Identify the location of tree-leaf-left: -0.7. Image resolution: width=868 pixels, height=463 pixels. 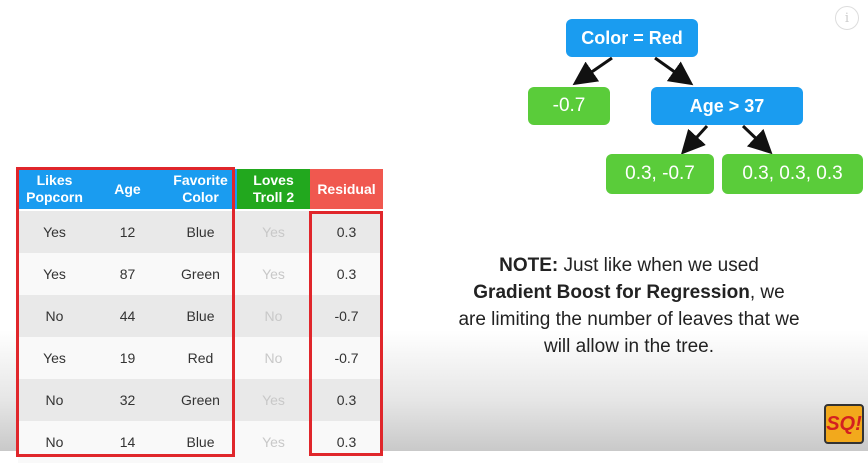
(569, 106).